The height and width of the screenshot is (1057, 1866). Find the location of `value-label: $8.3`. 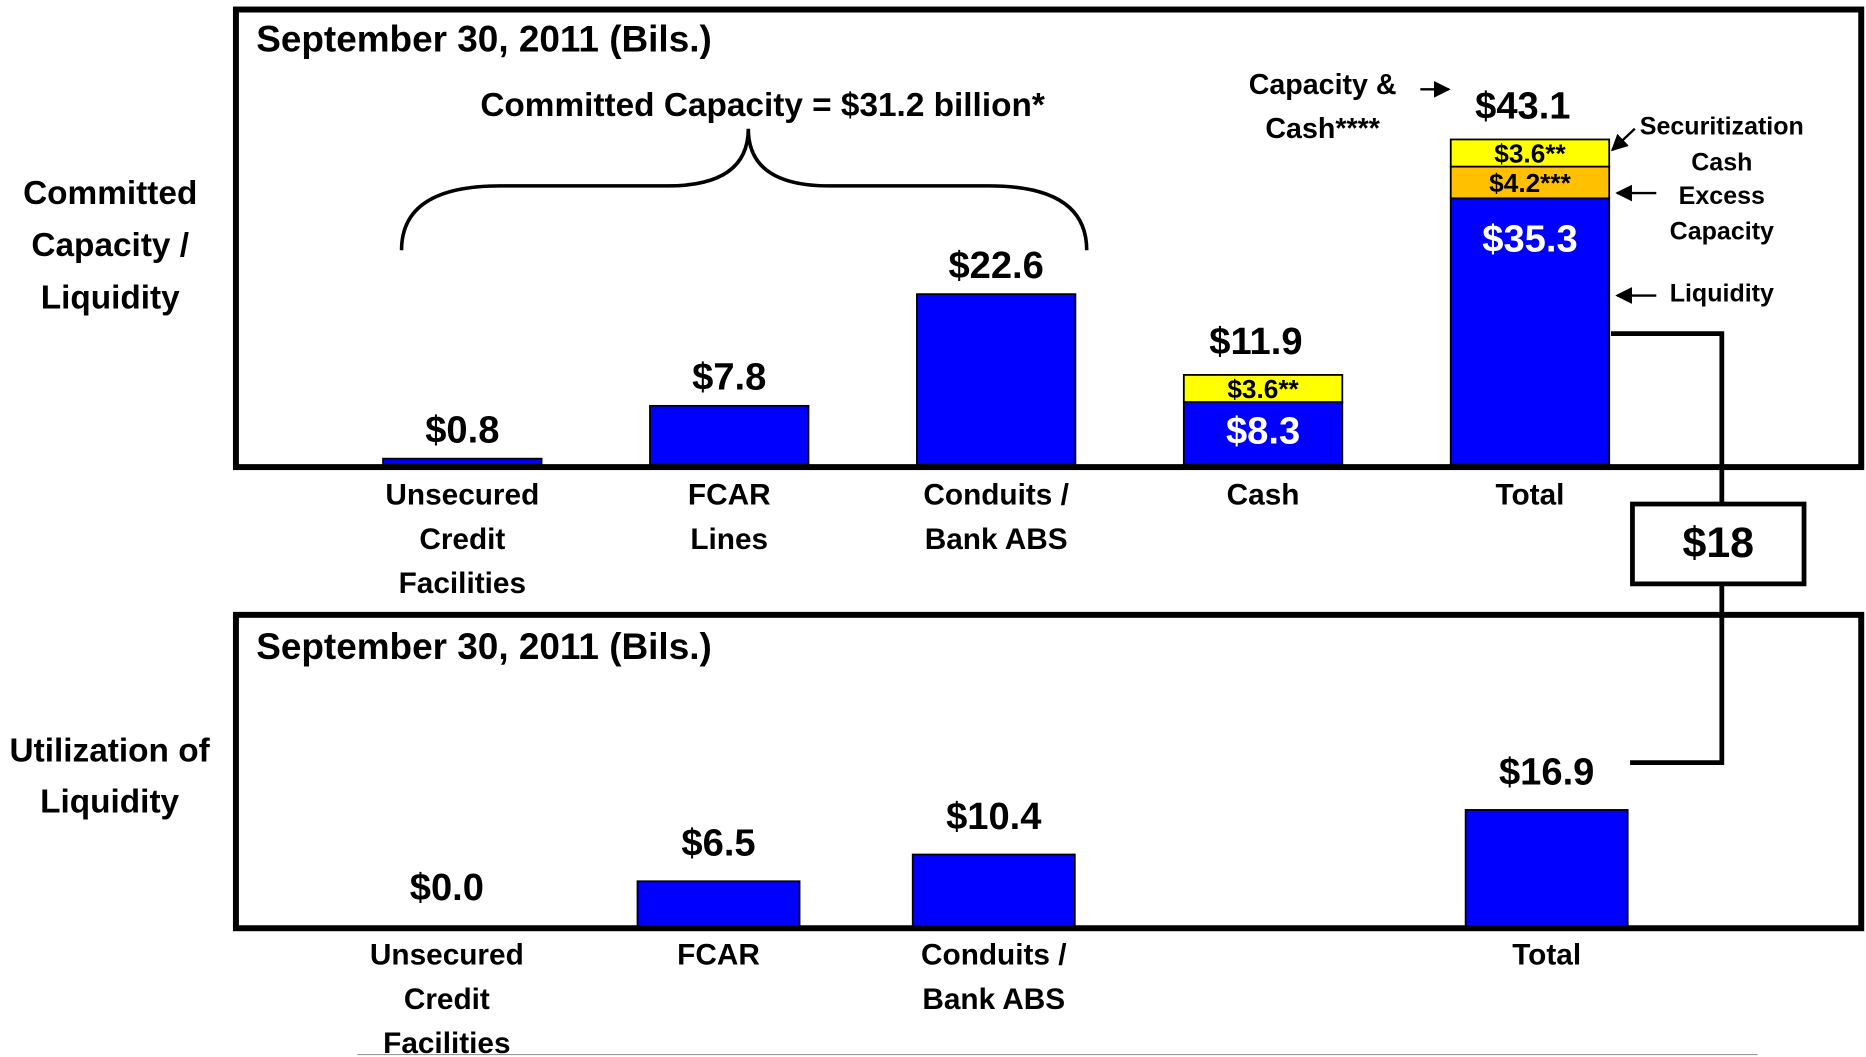

value-label: $8.3 is located at coordinates (1263, 430).